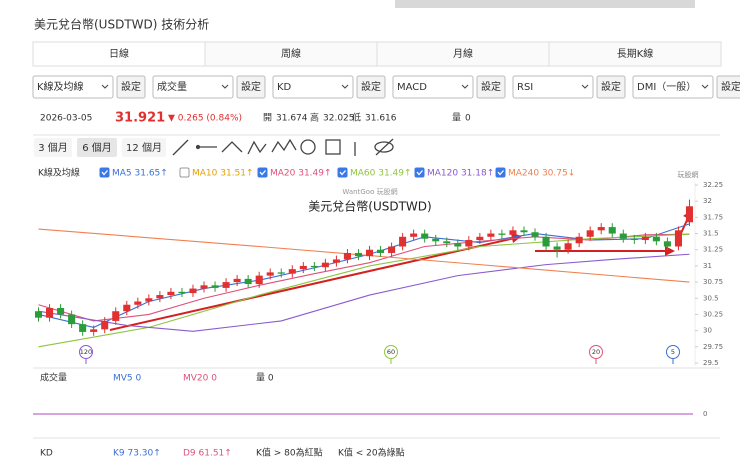  Describe the element at coordinates (121, 24) in the screenshot. I see `page-title: 美元兌台幣(USDTWD) 技術分析` at that location.